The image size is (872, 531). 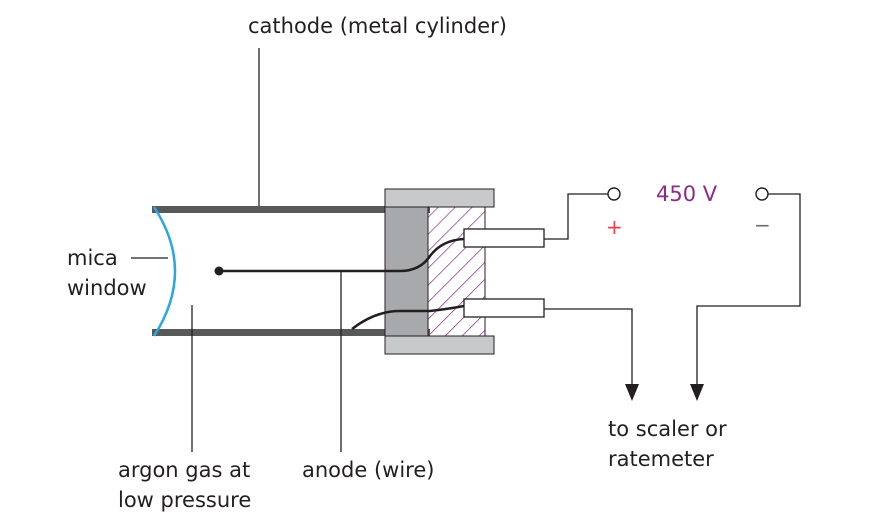 What do you see at coordinates (439, 345) in the screenshot?
I see `end-cap-bottom` at bounding box center [439, 345].